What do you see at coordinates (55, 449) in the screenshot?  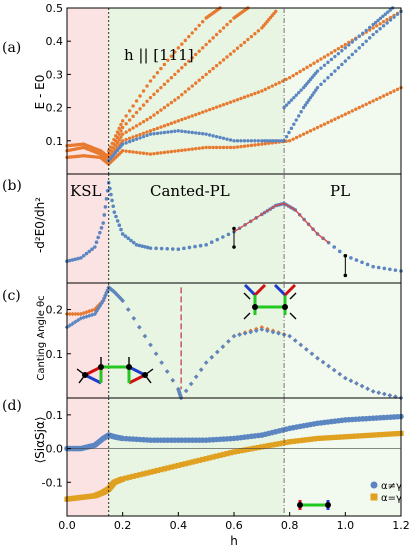 I see `ytick-label-d-1: 0.0` at bounding box center [55, 449].